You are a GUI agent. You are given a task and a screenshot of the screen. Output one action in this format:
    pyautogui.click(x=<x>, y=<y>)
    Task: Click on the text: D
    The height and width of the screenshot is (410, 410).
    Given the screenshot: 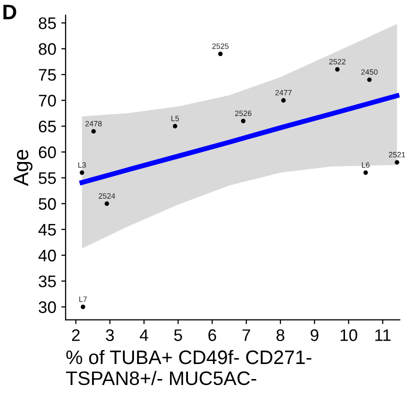 What is the action you would take?
    pyautogui.click(x=9, y=12)
    